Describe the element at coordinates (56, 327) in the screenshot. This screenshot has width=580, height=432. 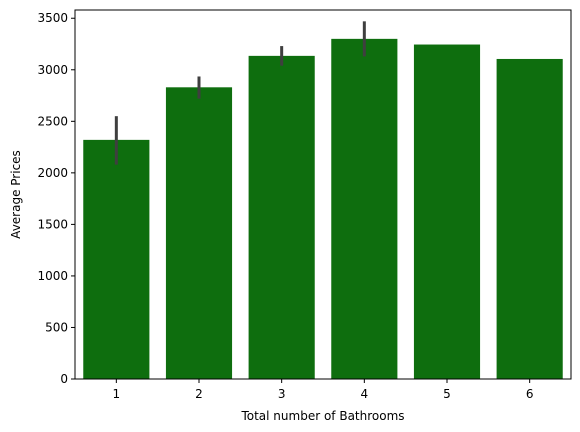
I see `y-tick-label-500: 500` at that location.